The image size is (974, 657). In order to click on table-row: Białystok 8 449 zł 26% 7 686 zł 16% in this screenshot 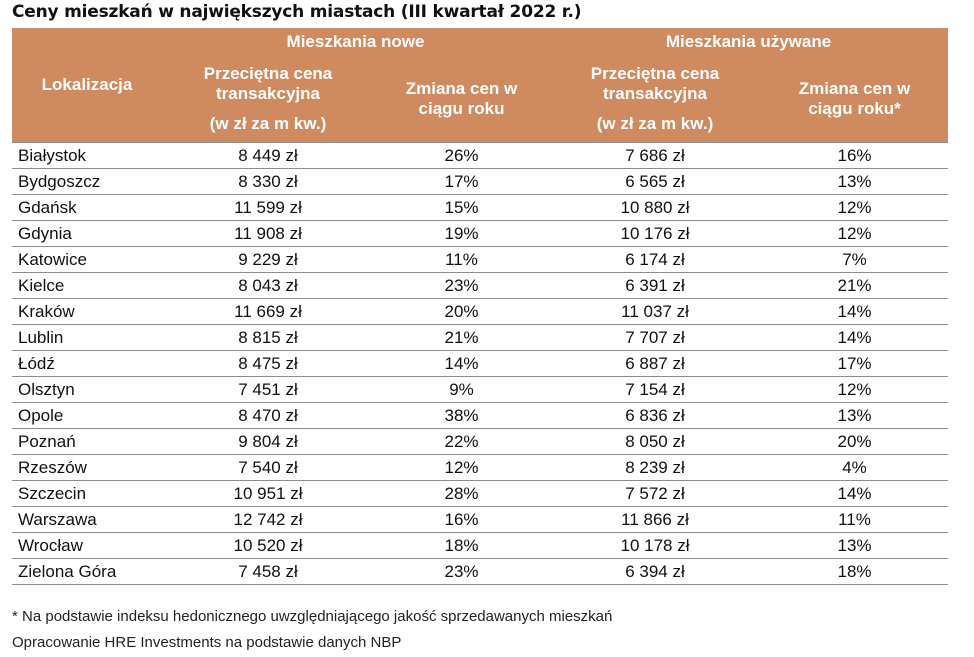, I will do `click(480, 155)`.